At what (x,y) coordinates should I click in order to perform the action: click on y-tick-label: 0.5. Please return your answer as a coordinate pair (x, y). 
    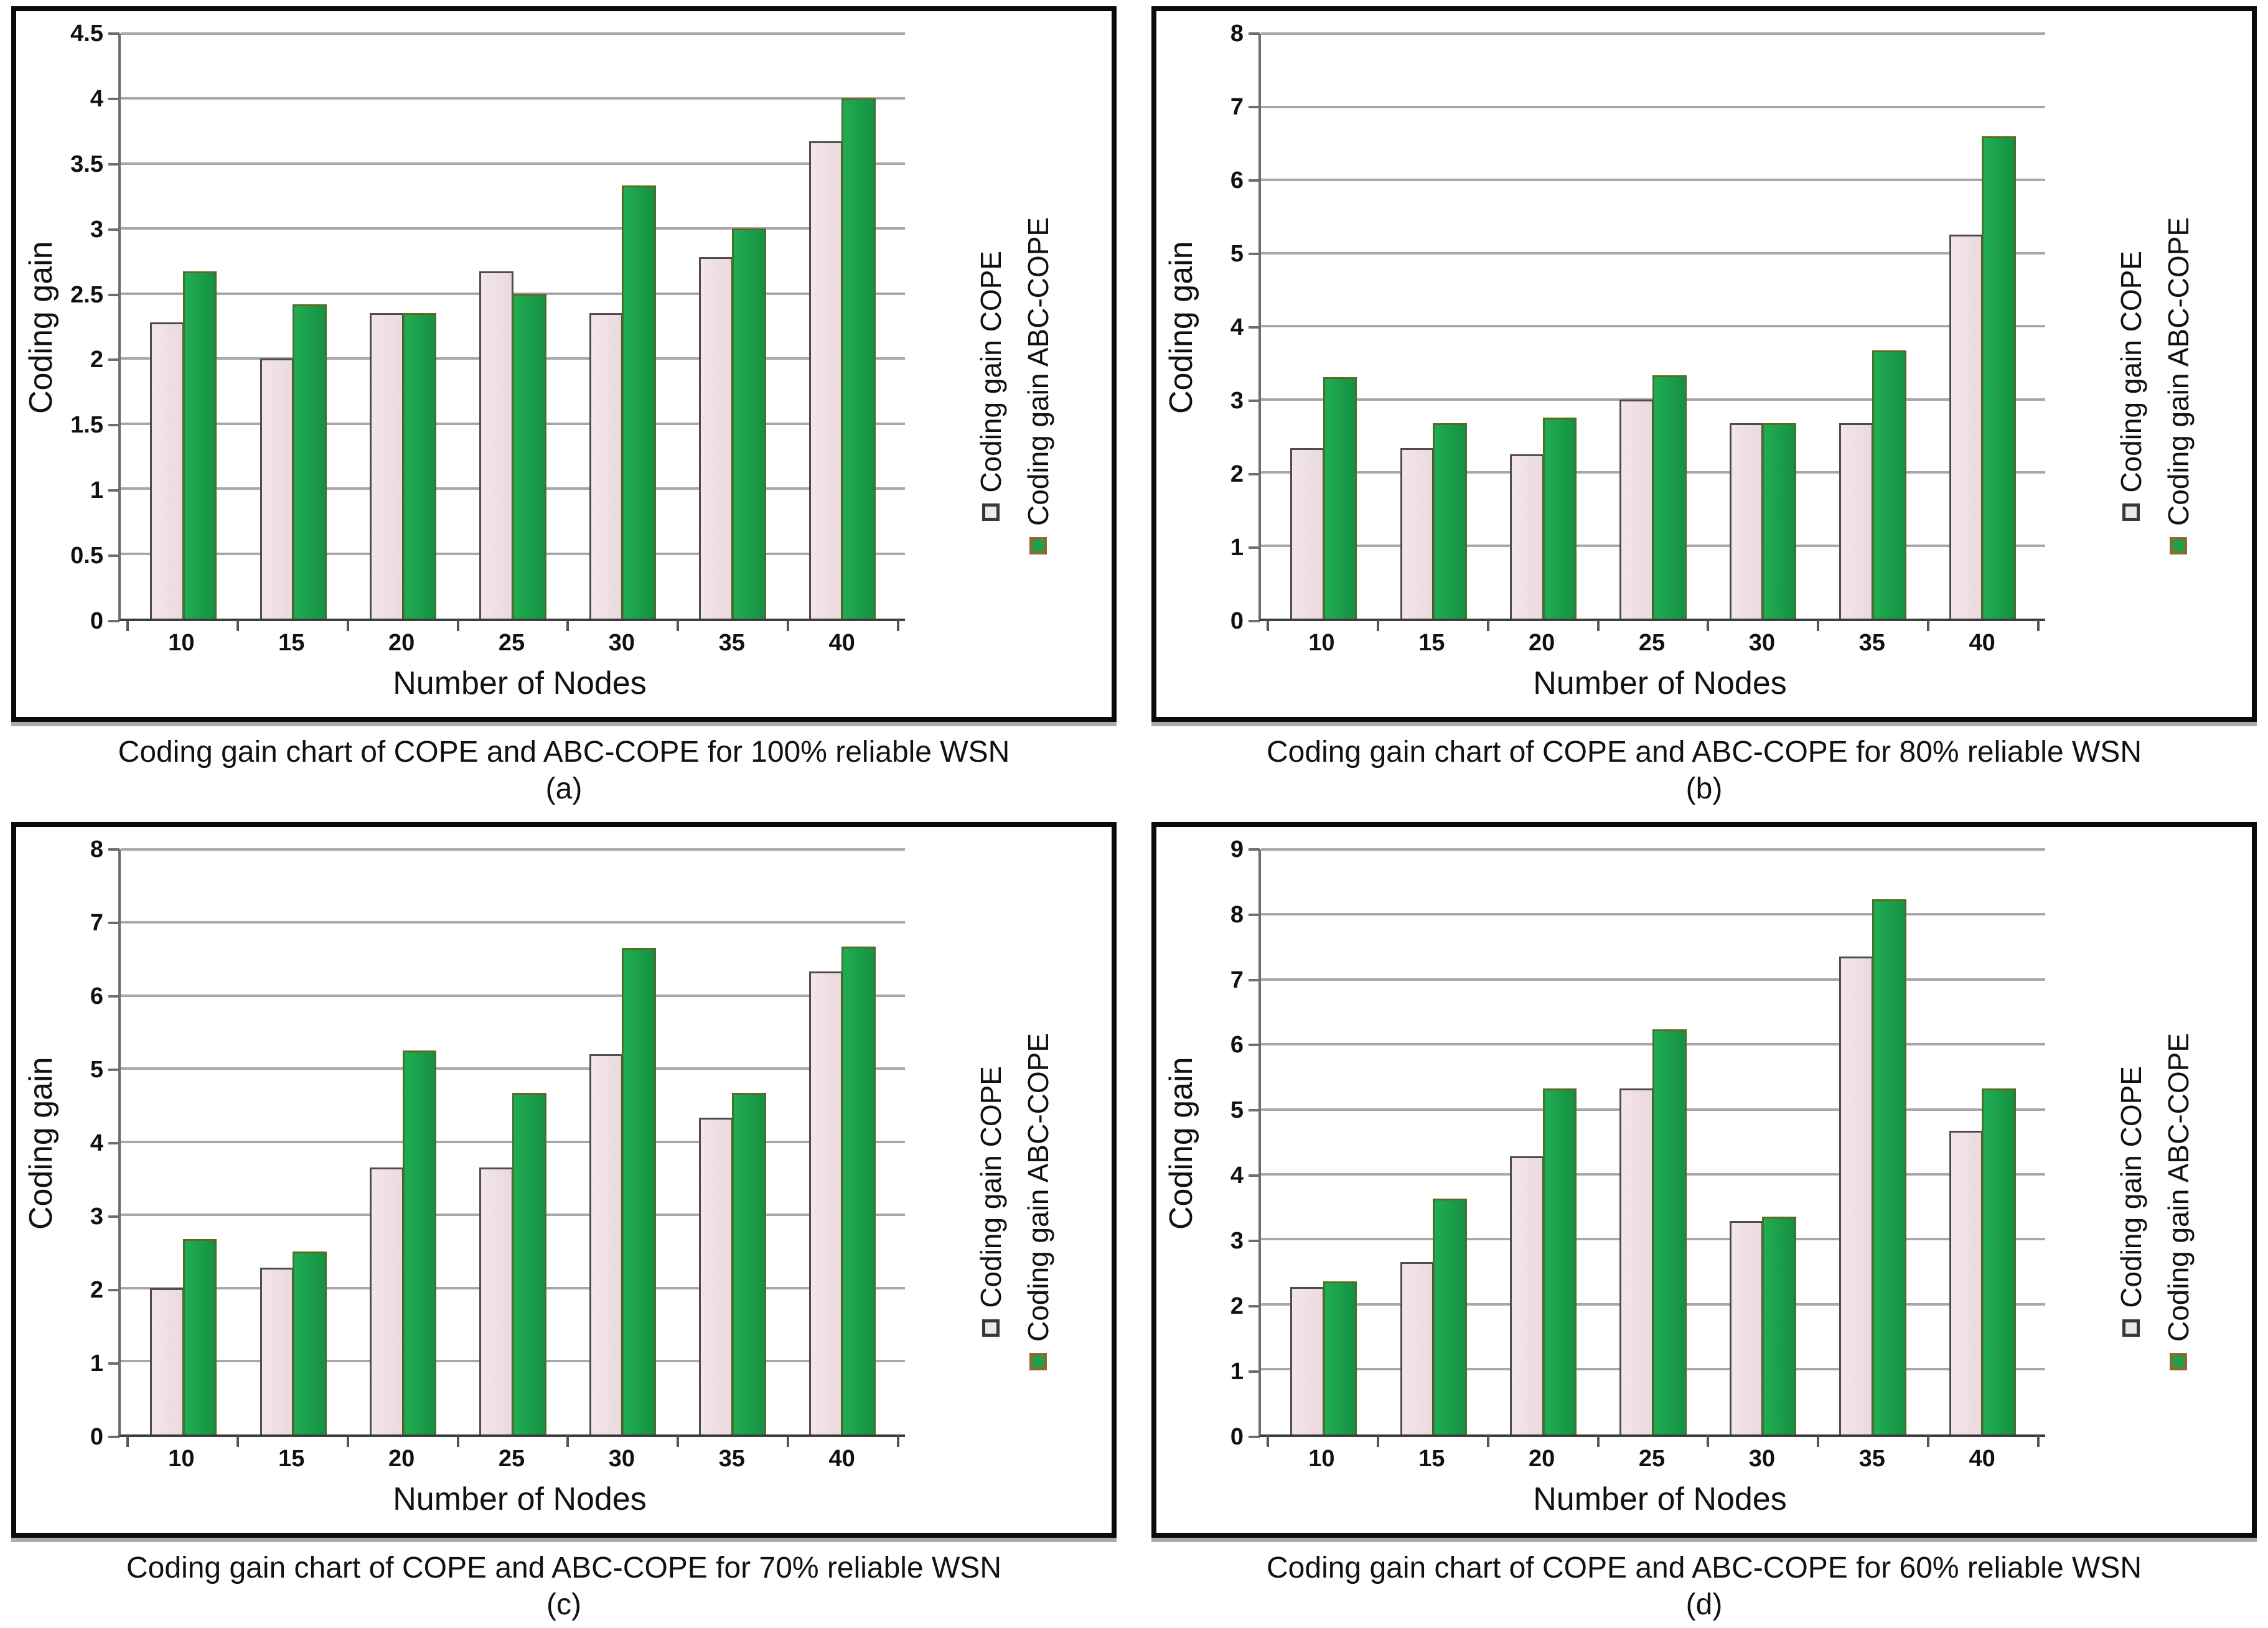
    Looking at the image, I should click on (86, 556).